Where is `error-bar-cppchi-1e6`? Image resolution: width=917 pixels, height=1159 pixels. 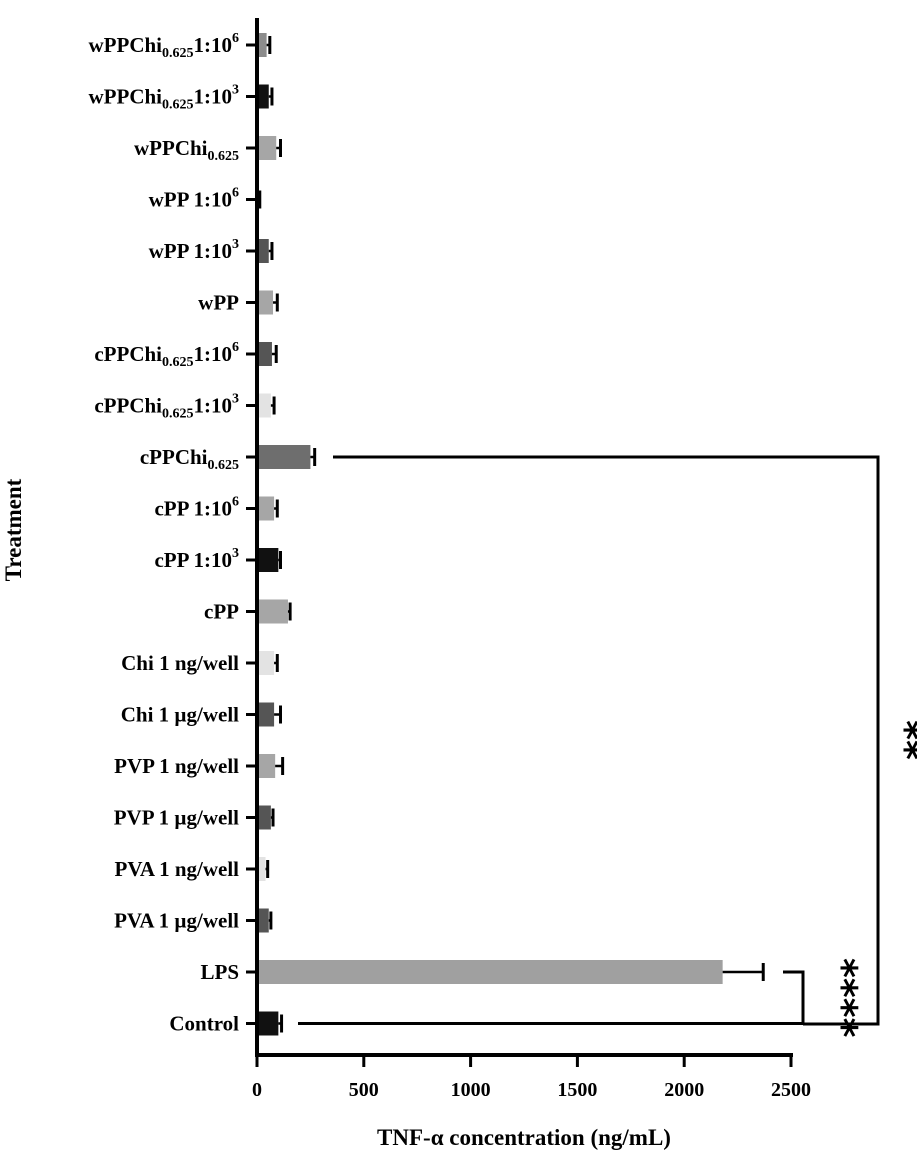 error-bar-cppchi-1e6 is located at coordinates (274, 354).